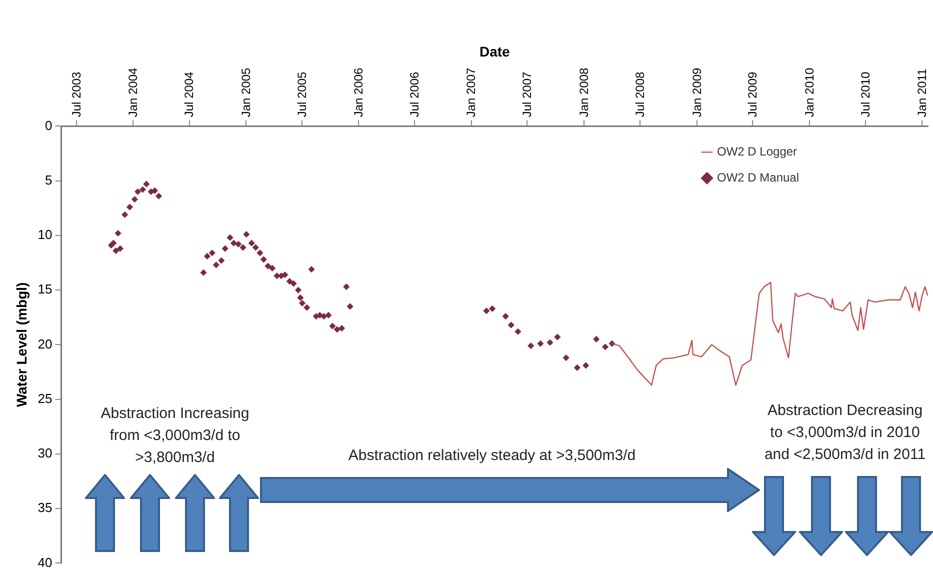  Describe the element at coordinates (414, 94) in the screenshot. I see `x-tick-label: Jul 2006` at that location.